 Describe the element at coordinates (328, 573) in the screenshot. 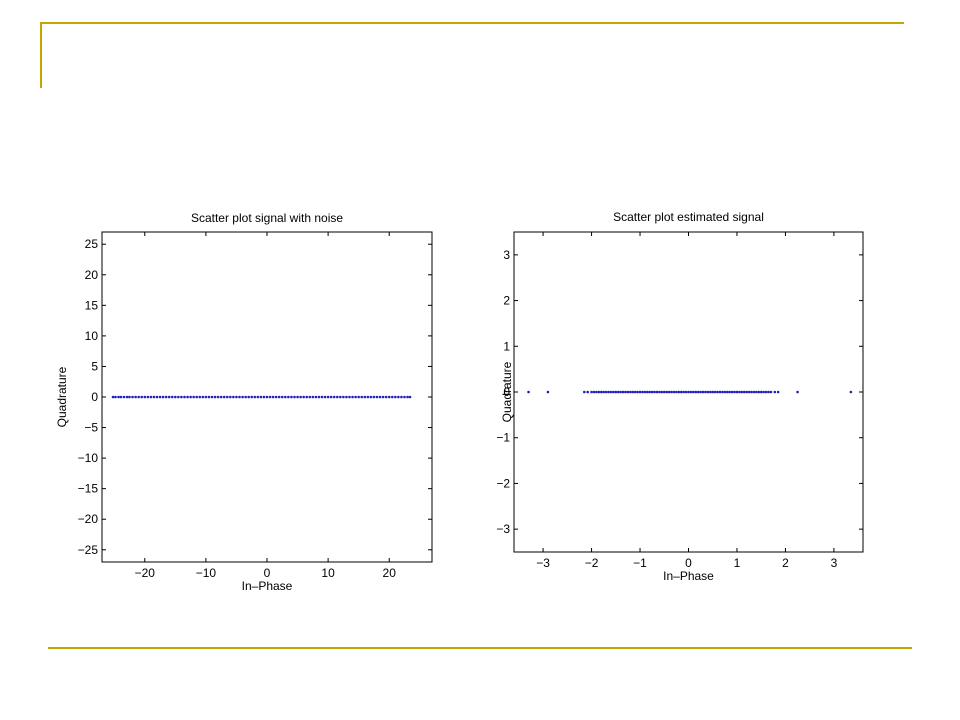

I see `x-tick-label: 10` at that location.